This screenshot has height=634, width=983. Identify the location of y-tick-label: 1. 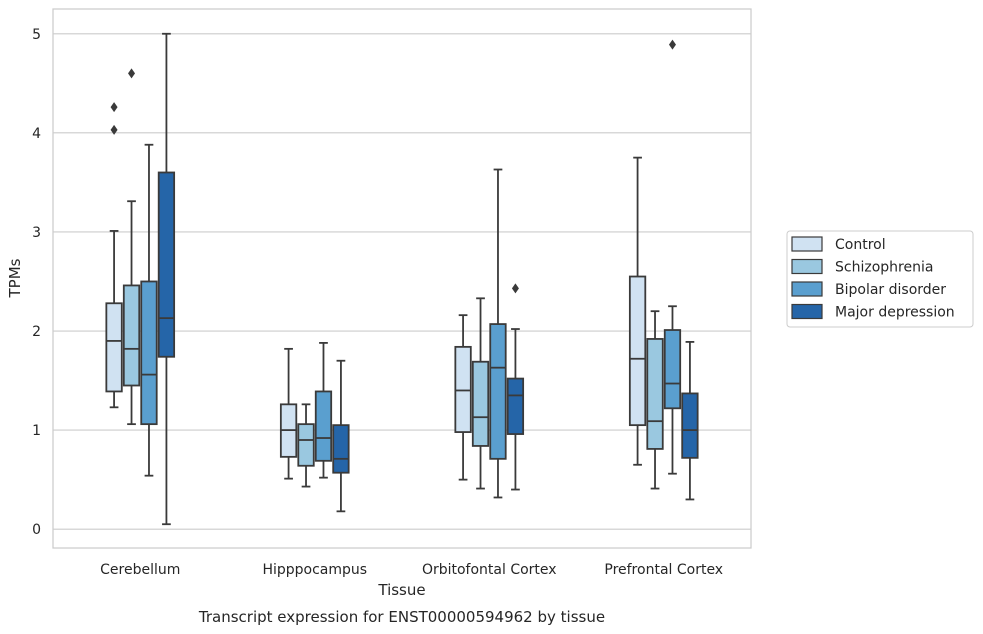
(36, 431).